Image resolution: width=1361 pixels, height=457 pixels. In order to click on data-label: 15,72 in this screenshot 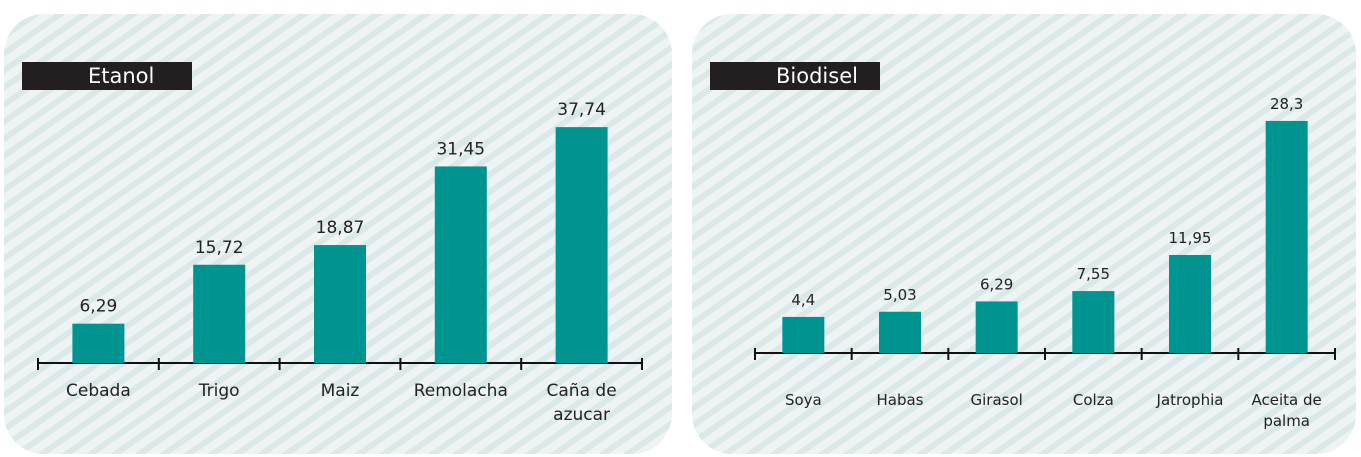, I will do `click(219, 248)`.